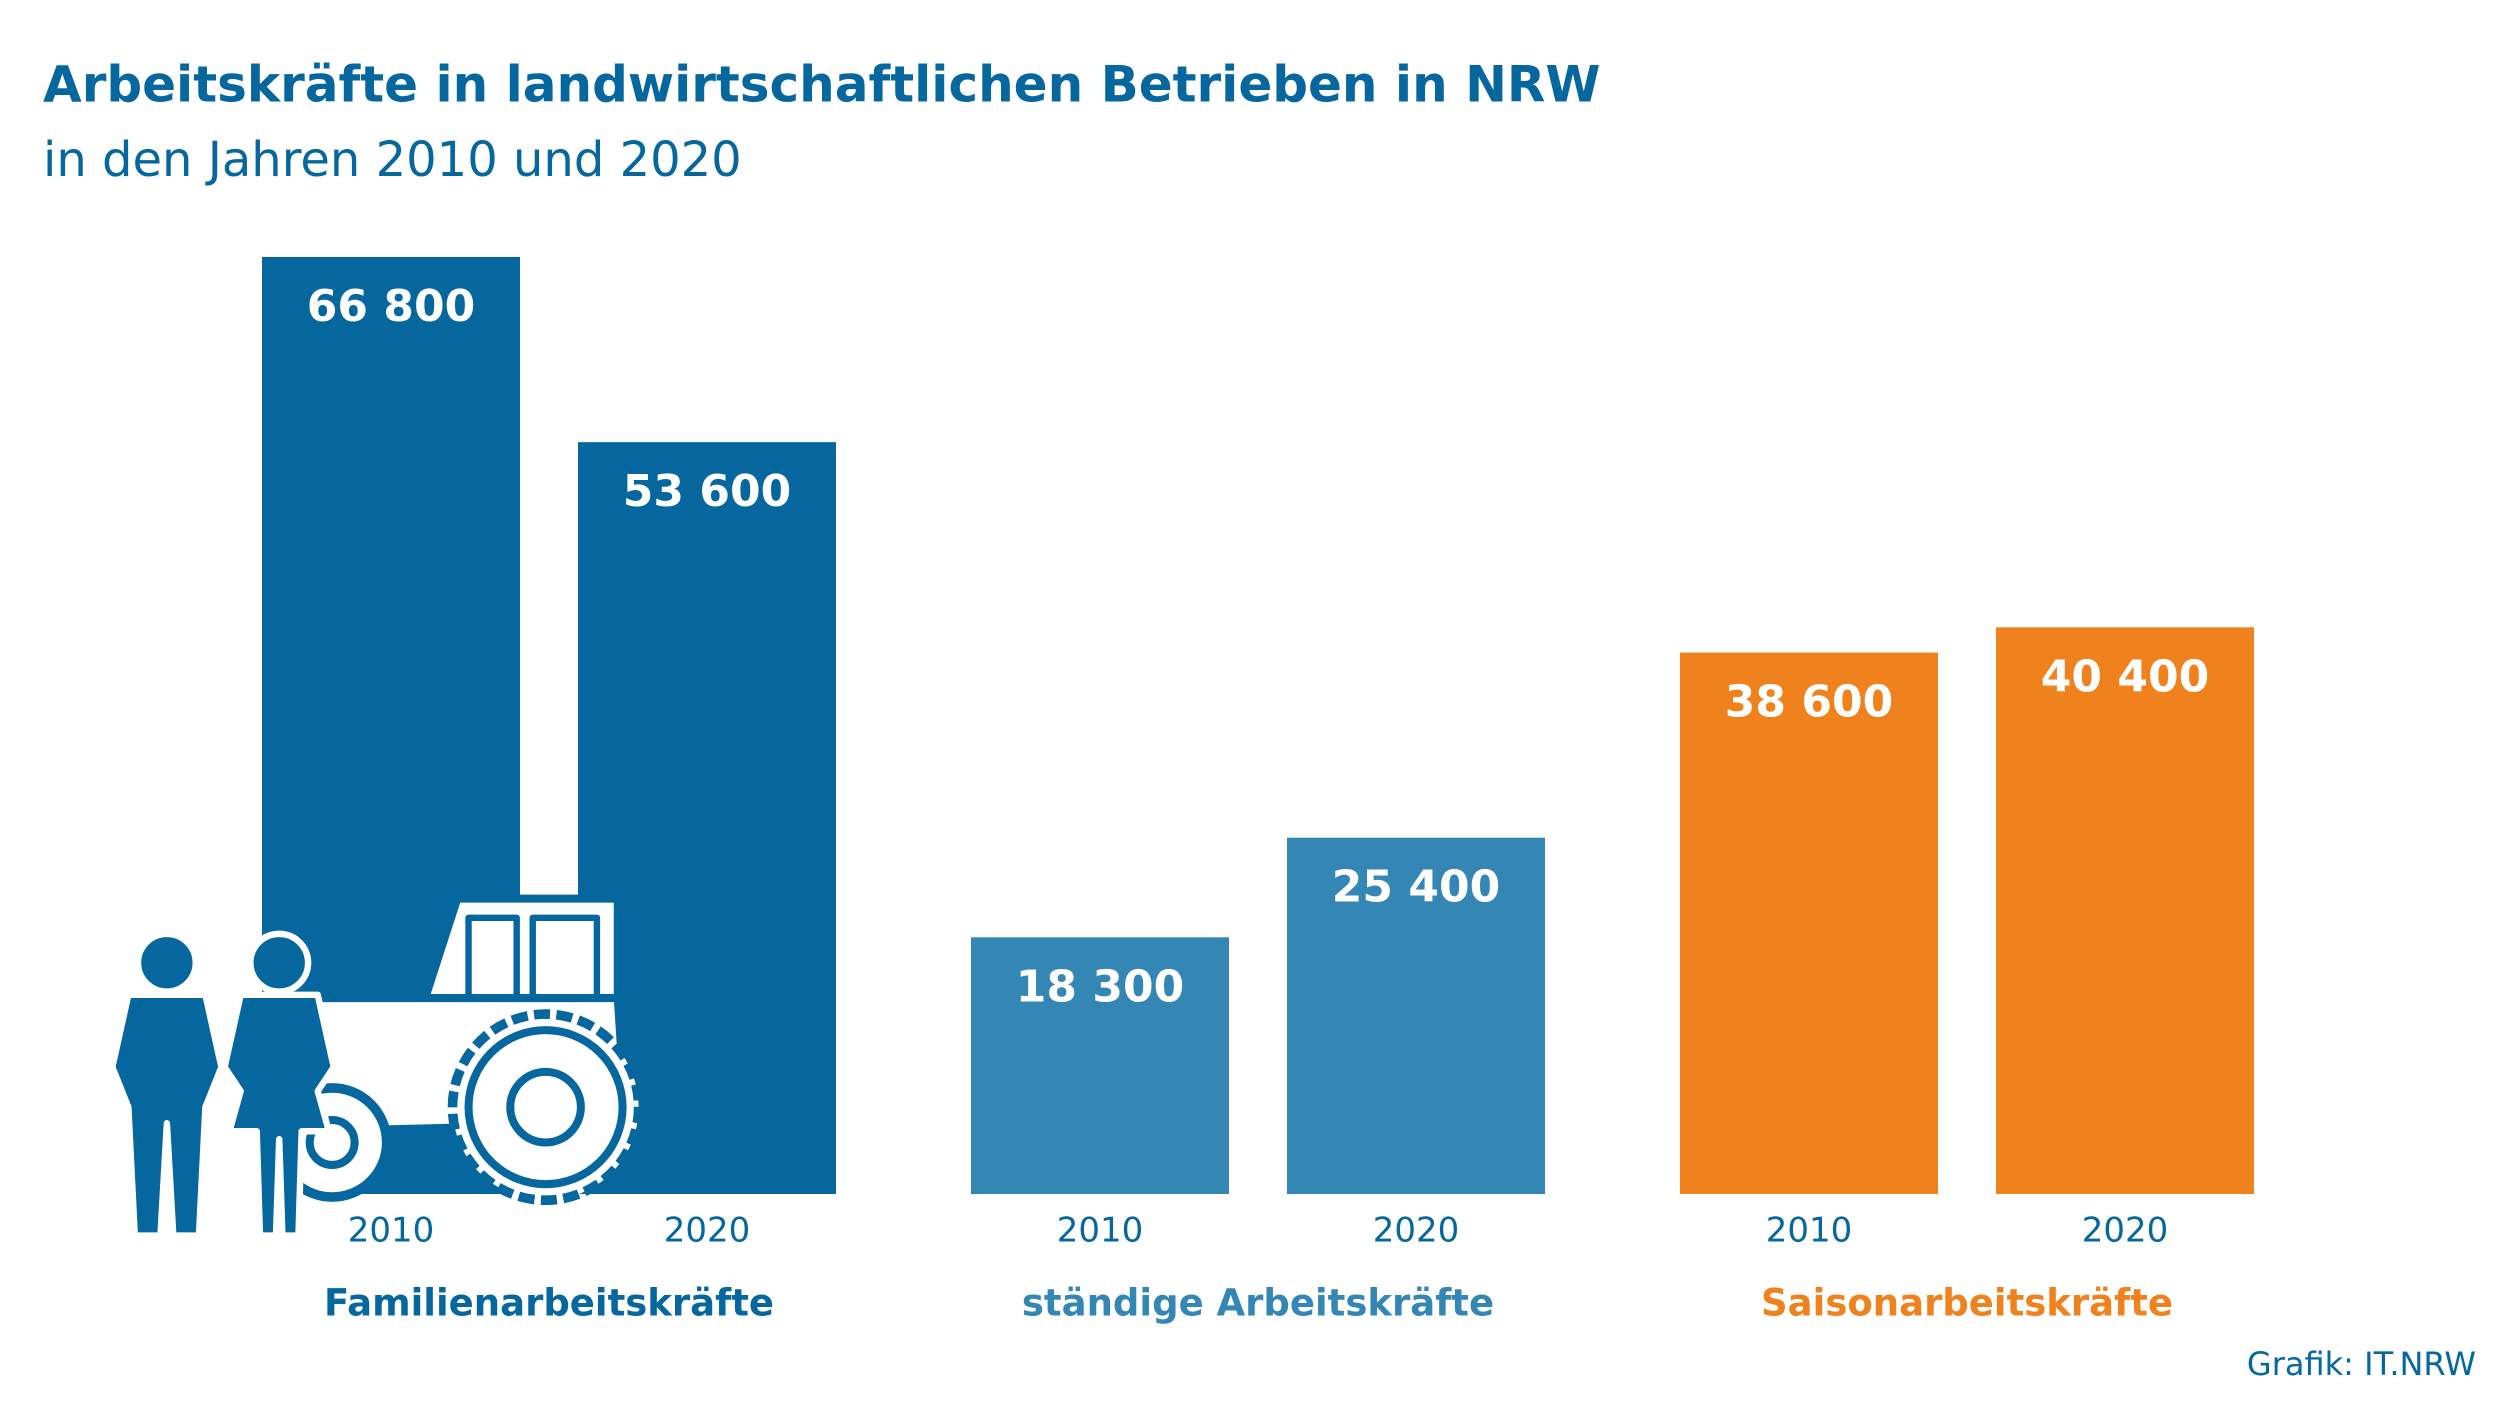 The width and height of the screenshot is (2500, 1406). Describe the element at coordinates (1100, 986) in the screenshot. I see `value-label: 18 300` at that location.